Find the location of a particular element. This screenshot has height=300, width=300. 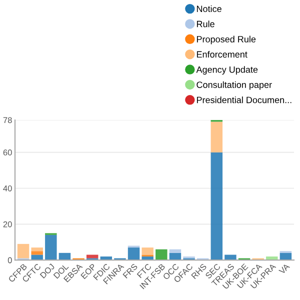

y-tick-label: 0 is located at coordinates (10, 260).